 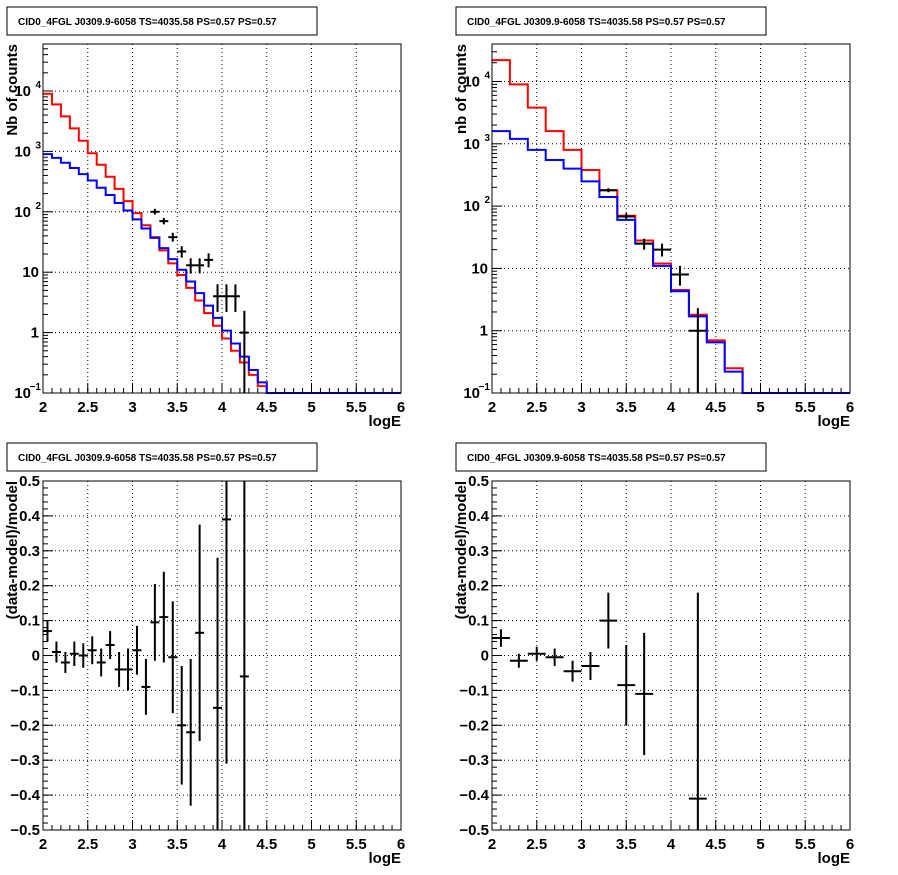 I want to click on y-tick-exponent: 2, so click(x=38, y=206).